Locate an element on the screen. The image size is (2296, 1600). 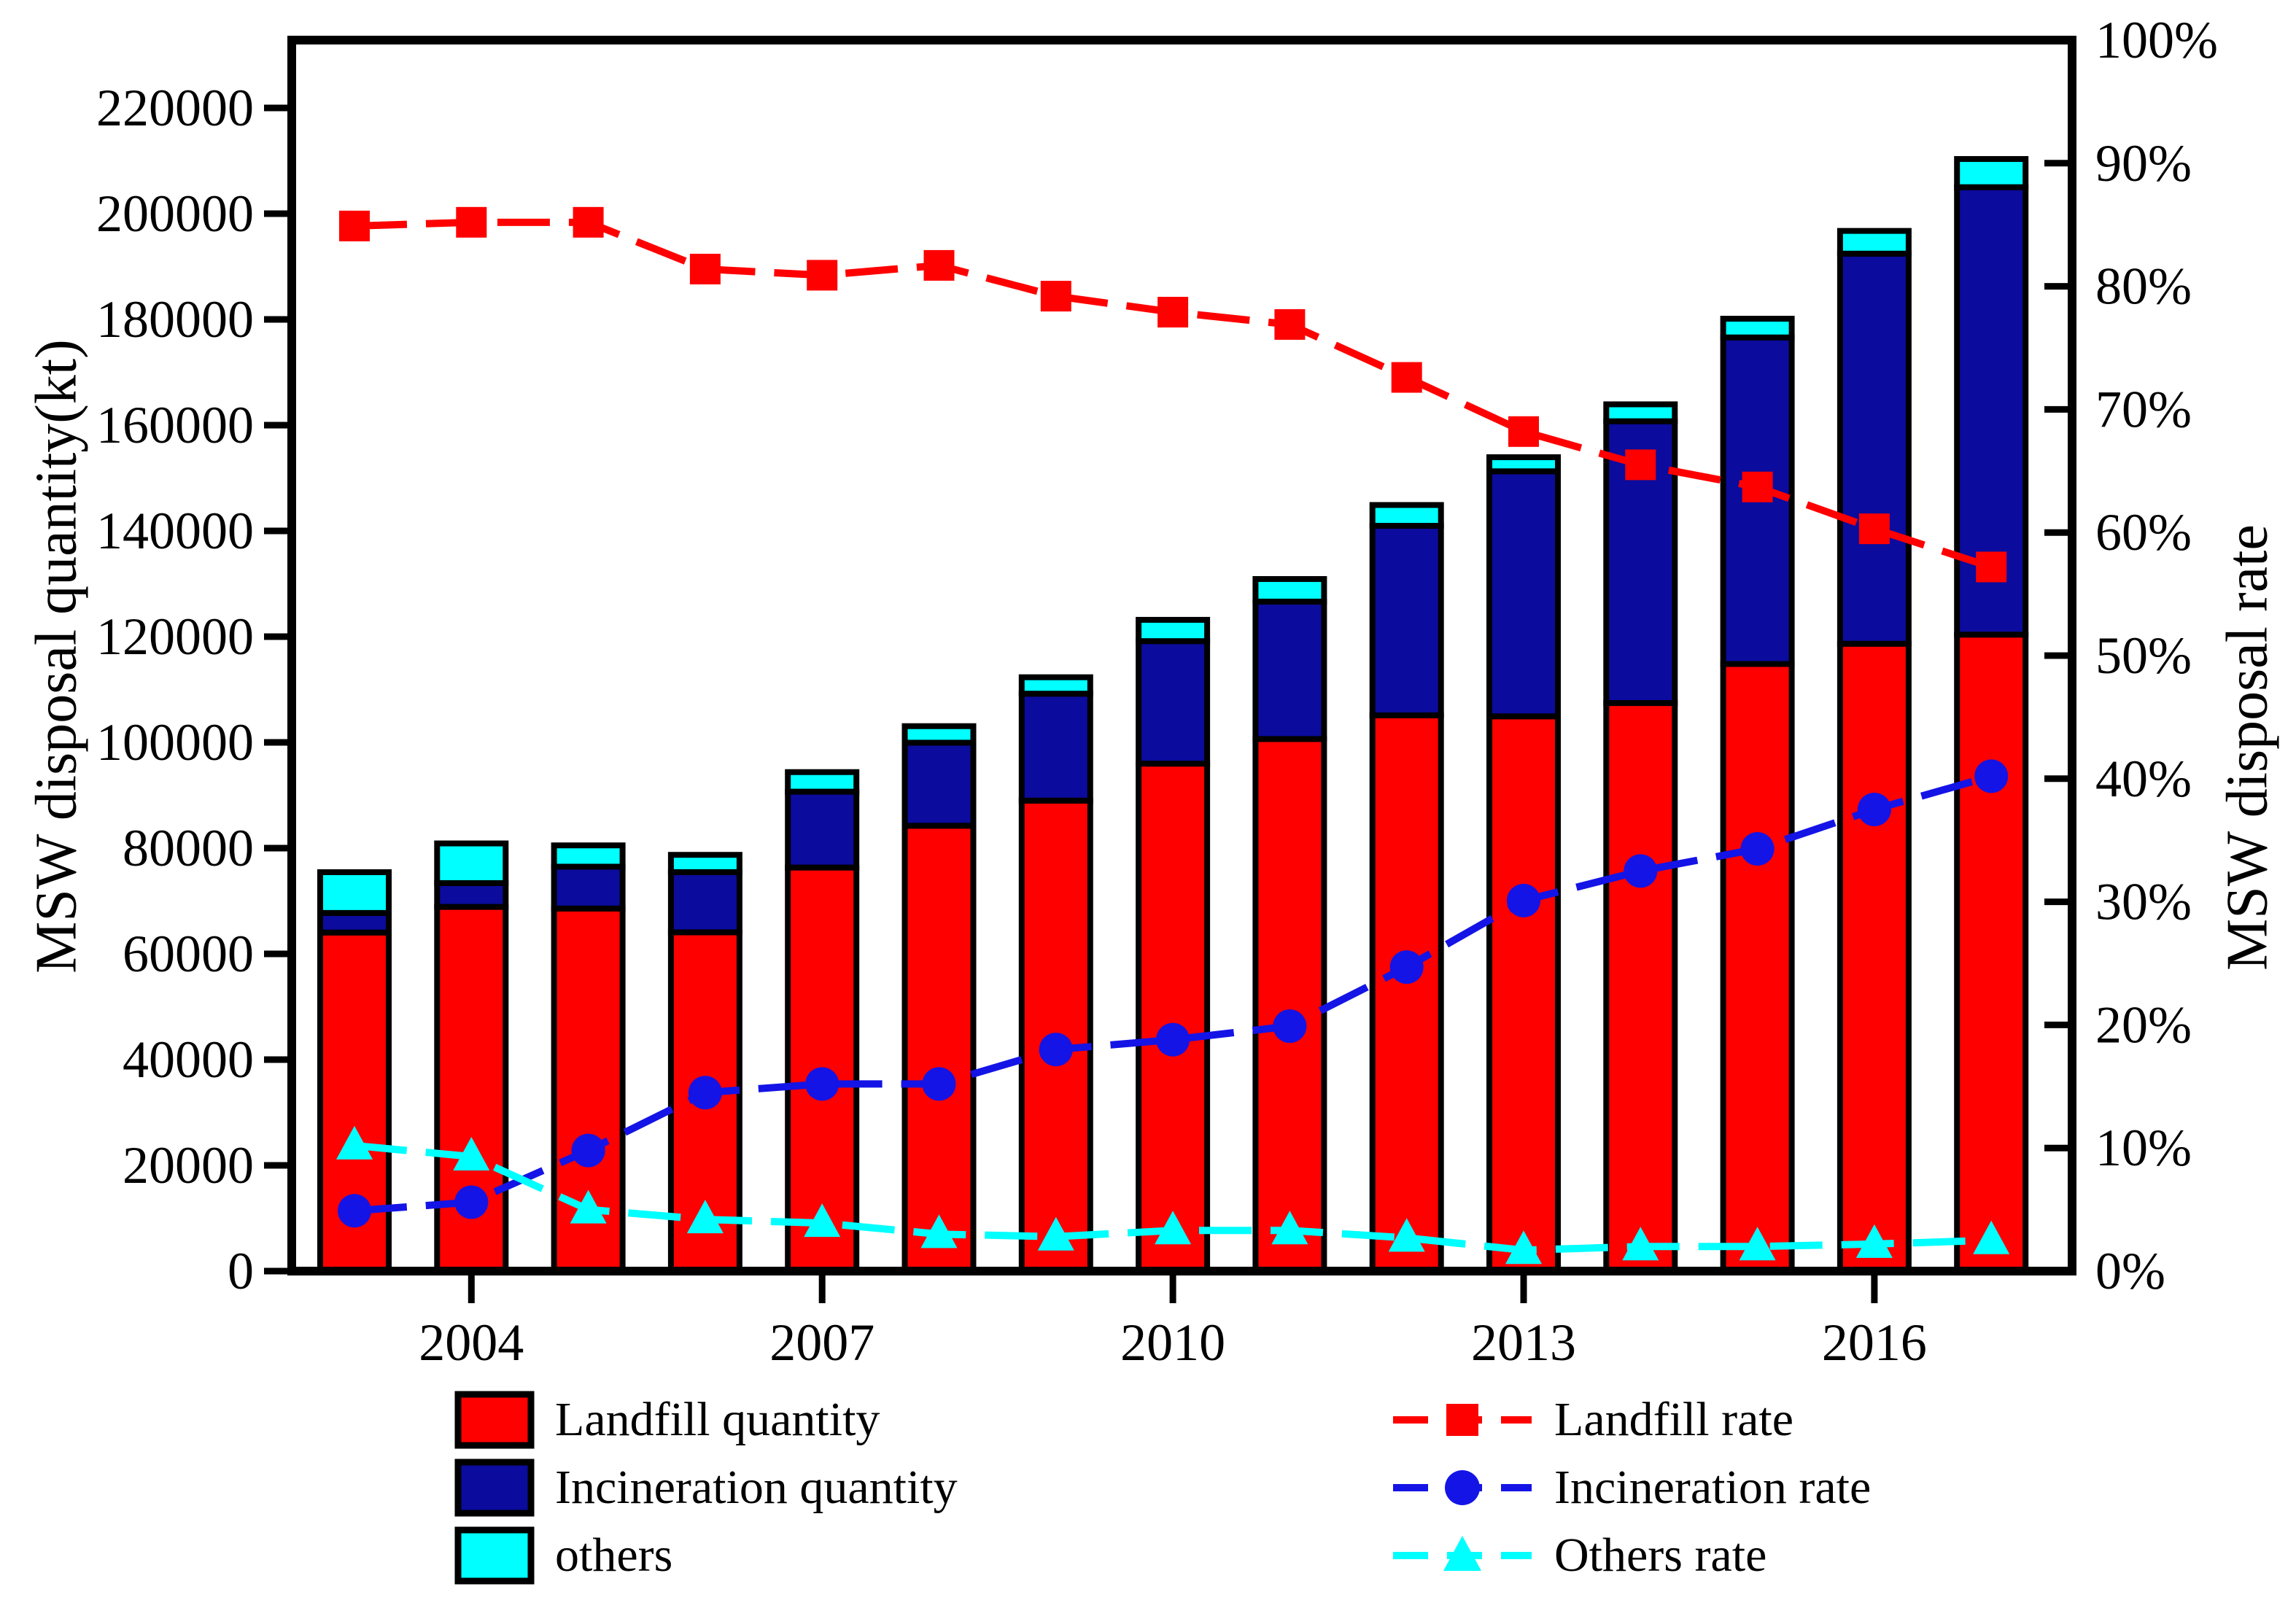
marker-landfill-rate-2017 is located at coordinates (1991, 567).